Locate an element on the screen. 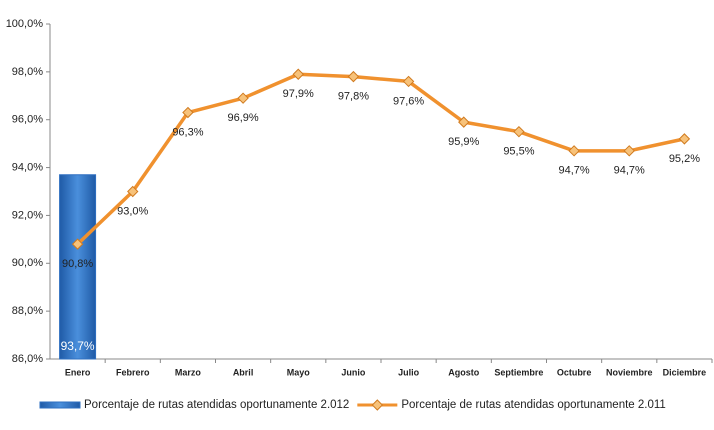 This screenshot has width=714, height=430. y-tick-label: 88,0% is located at coordinates (27, 311).